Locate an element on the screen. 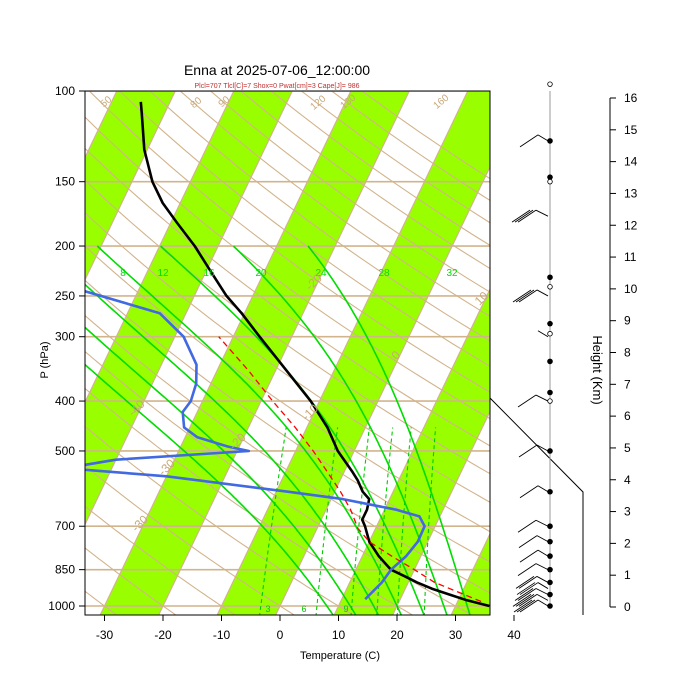  height-axis-title: Height (Km) is located at coordinates (597, 369).